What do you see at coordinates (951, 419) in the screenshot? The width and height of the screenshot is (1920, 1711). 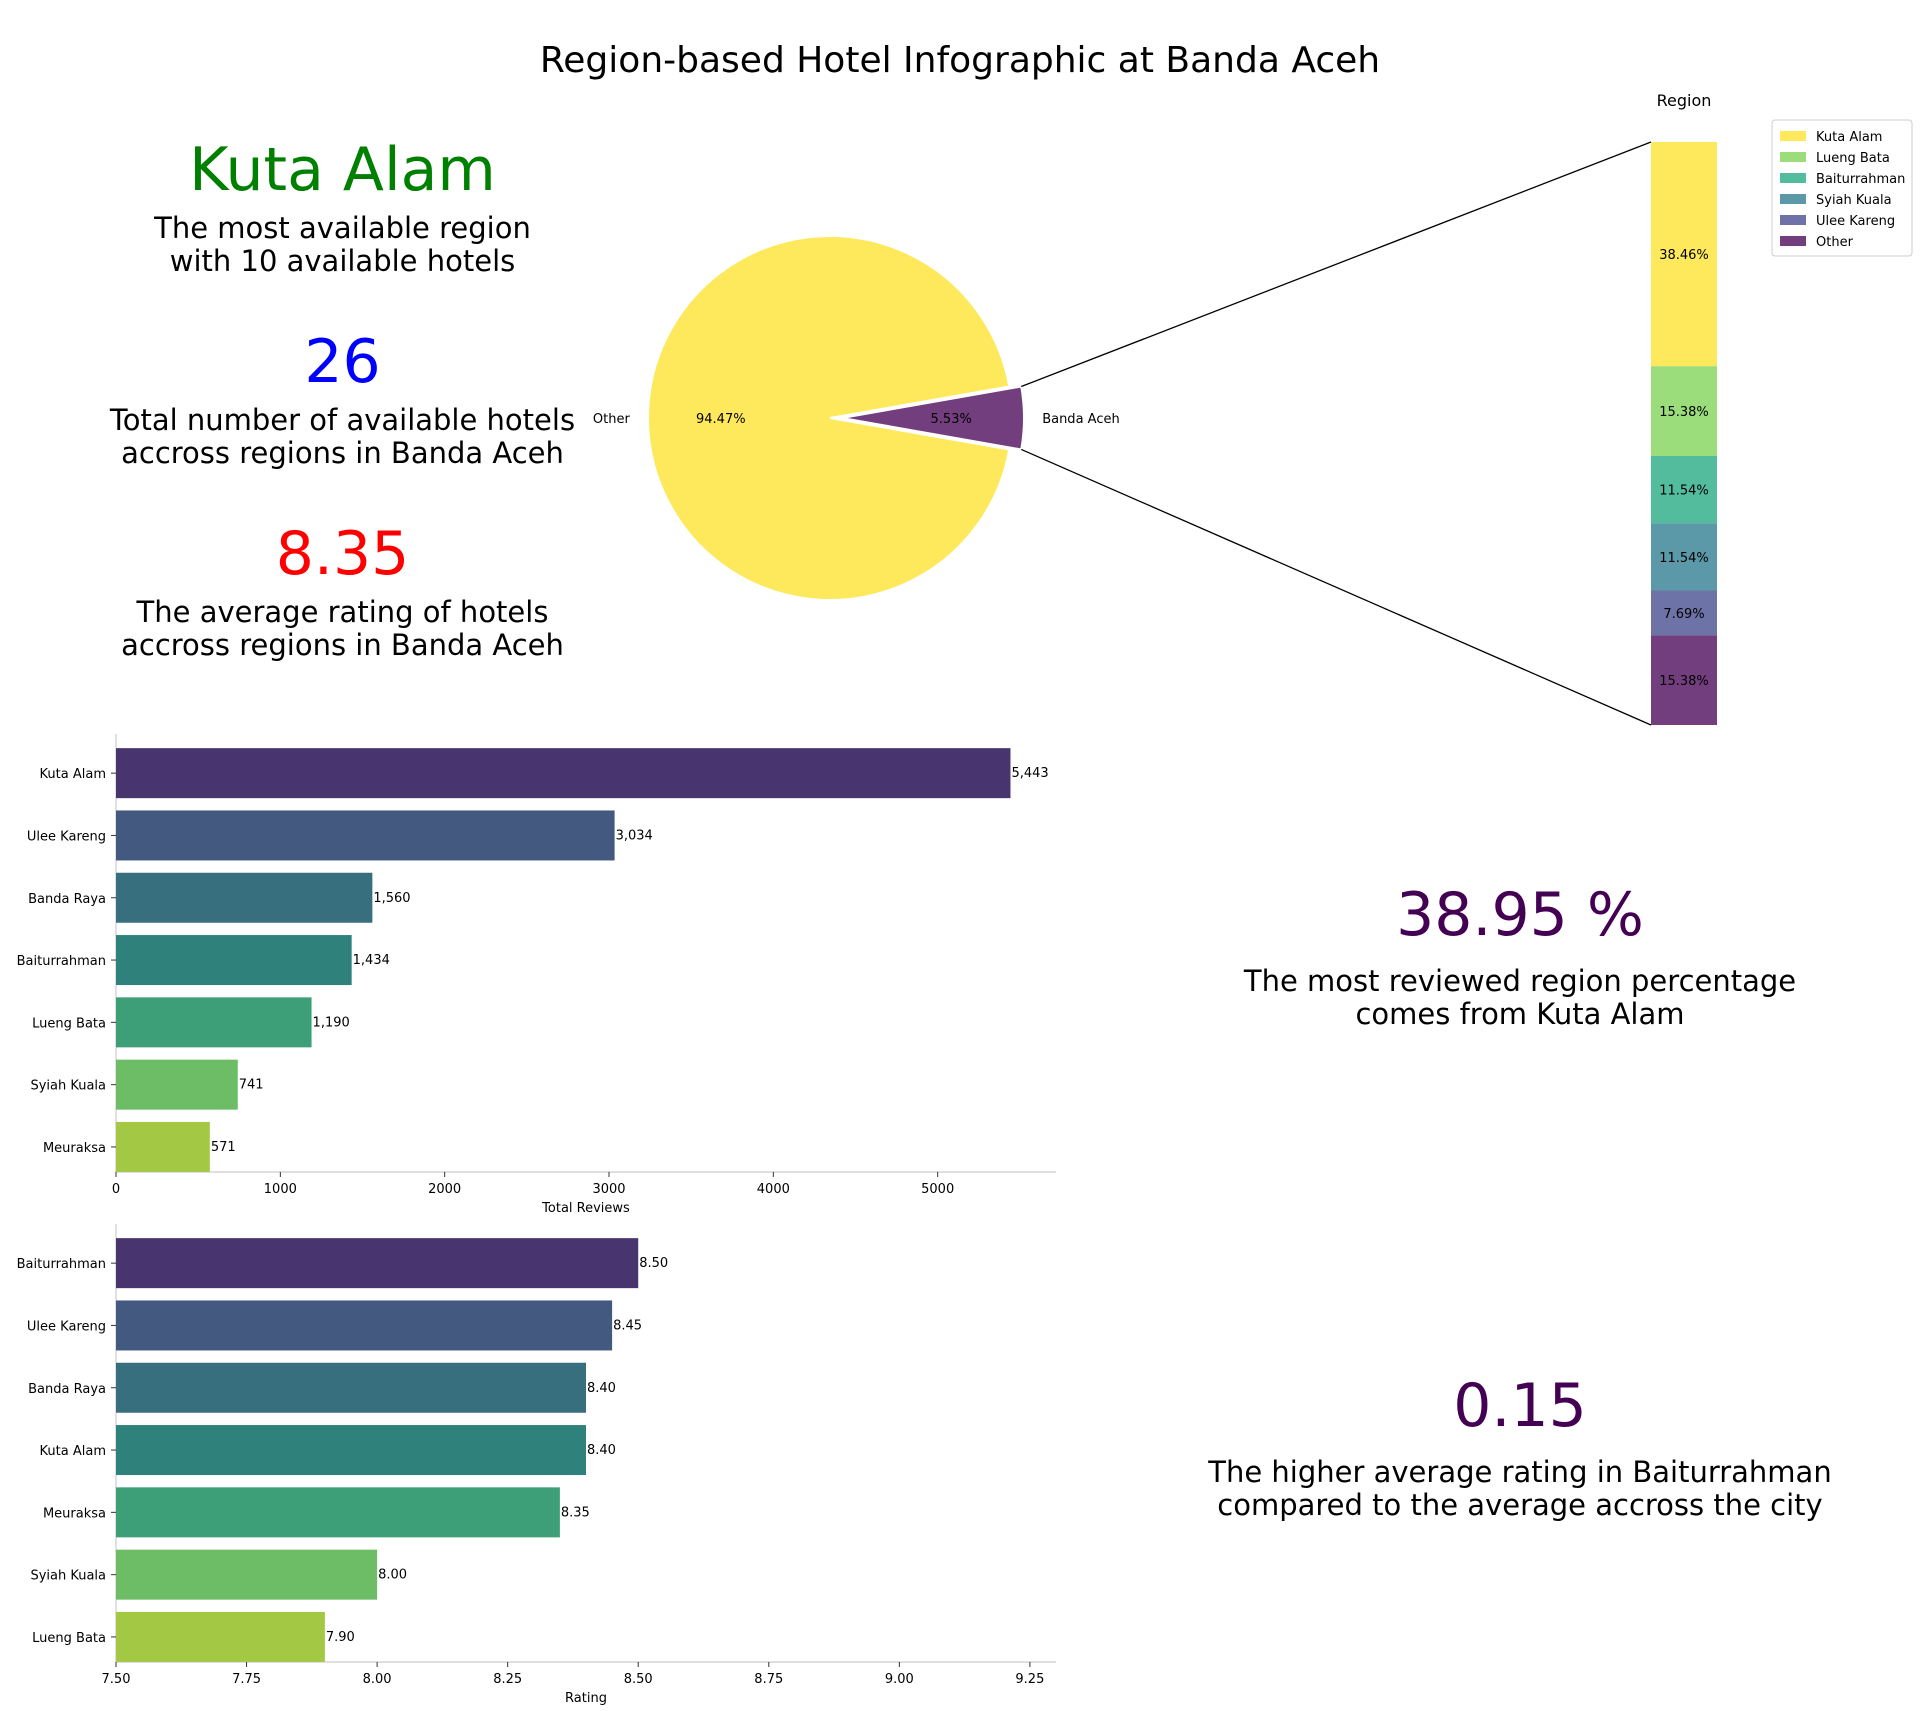 I see `pie-value-label: 5.53%` at bounding box center [951, 419].